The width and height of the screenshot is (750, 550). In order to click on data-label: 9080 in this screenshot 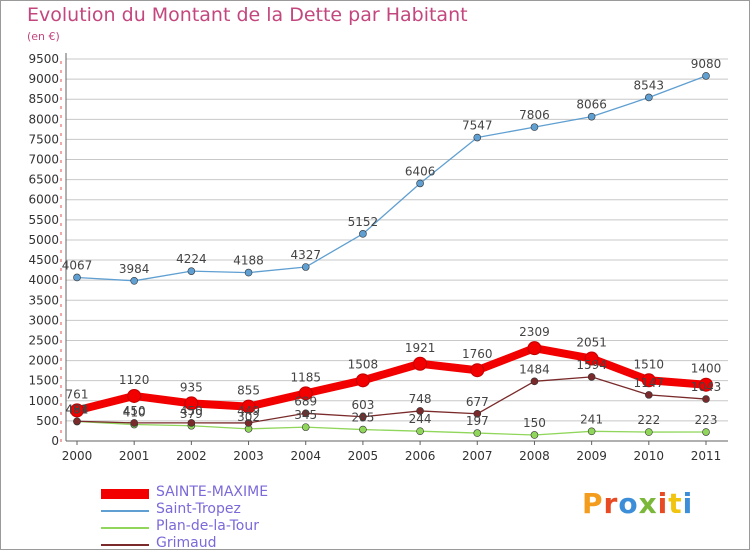, I will do `click(706, 64)`.